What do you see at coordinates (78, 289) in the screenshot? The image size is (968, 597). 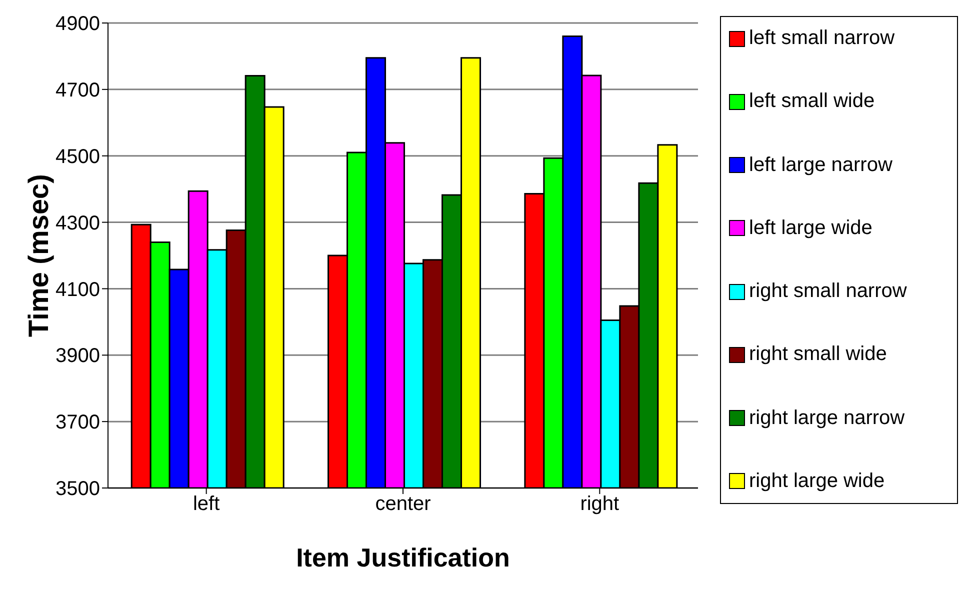 I see `y-tick-label: 4100` at bounding box center [78, 289].